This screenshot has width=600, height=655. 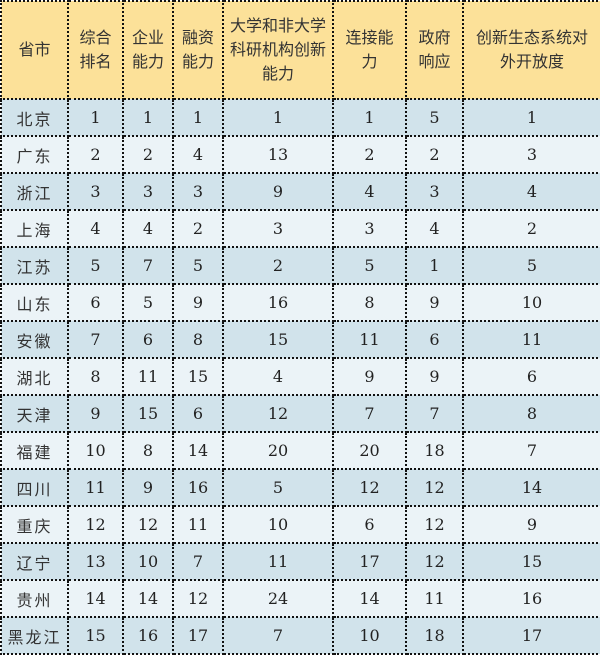 What do you see at coordinates (34, 191) in the screenshot?
I see `province-cell: 浙江` at bounding box center [34, 191].